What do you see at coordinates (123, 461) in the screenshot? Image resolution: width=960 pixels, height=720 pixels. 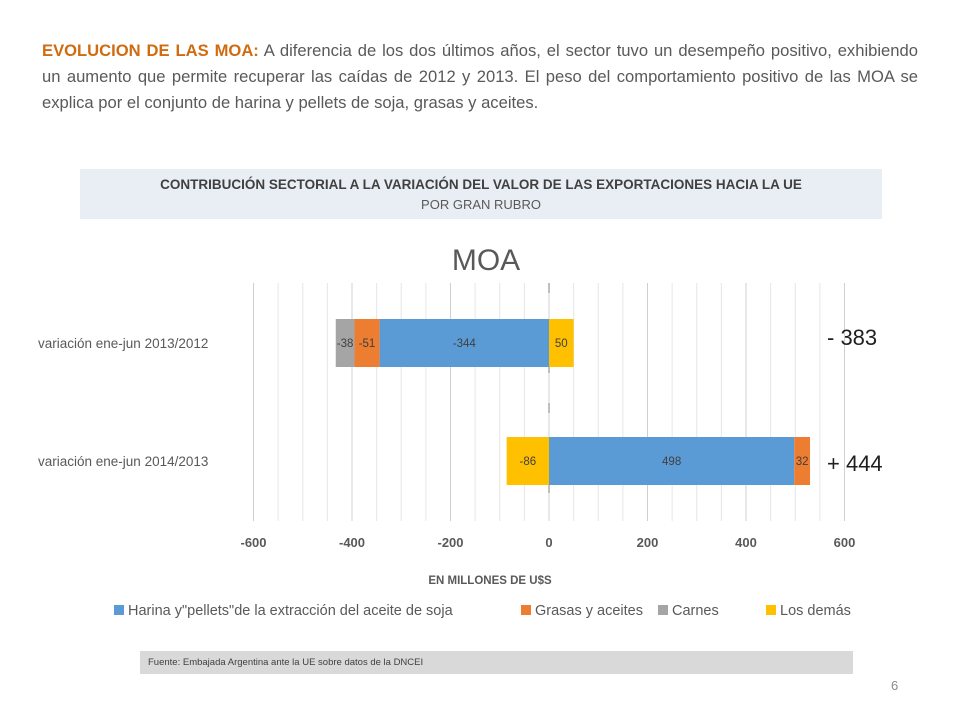 I see `category-label: variación ene-jun 2014/2013` at bounding box center [123, 461].